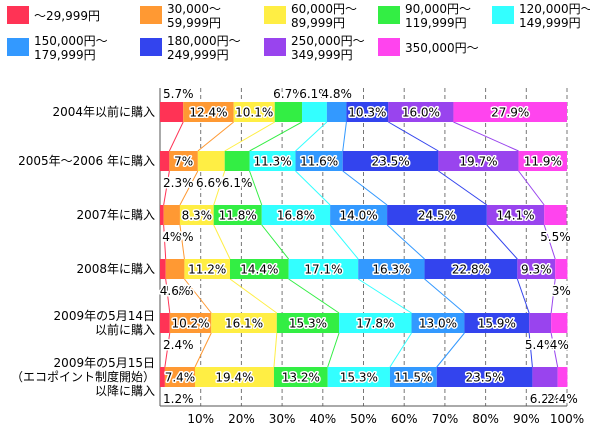 The height and width of the screenshot is (430, 590). I want to click on data-label: 11.6%, so click(319, 162).